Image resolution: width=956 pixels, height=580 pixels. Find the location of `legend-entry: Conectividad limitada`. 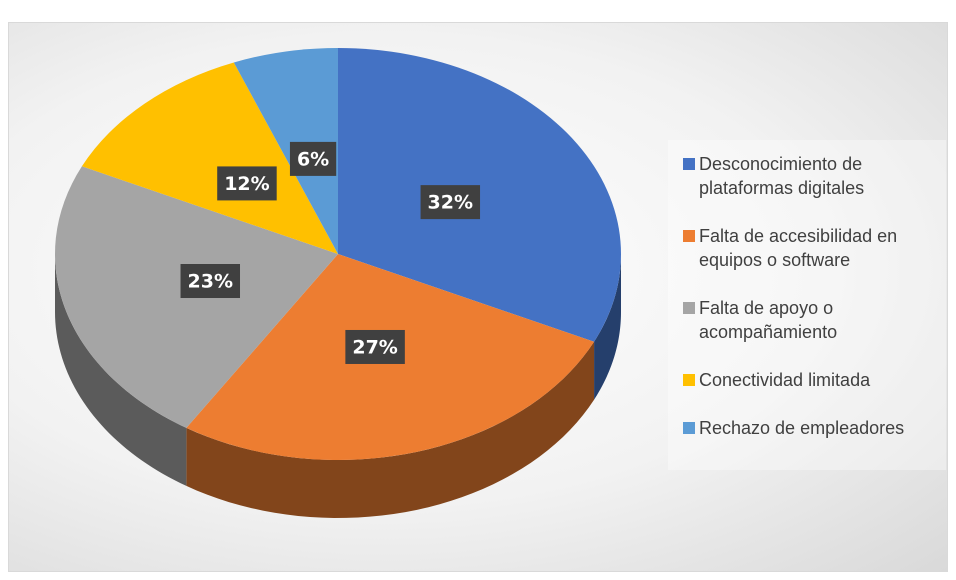

legend-entry: Conectividad limitada is located at coordinates (814, 380).